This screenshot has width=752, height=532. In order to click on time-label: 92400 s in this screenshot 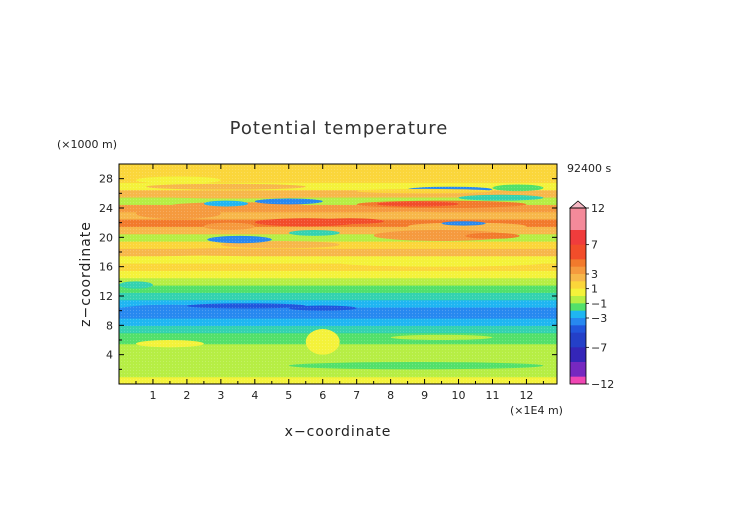, I will do `click(589, 168)`.